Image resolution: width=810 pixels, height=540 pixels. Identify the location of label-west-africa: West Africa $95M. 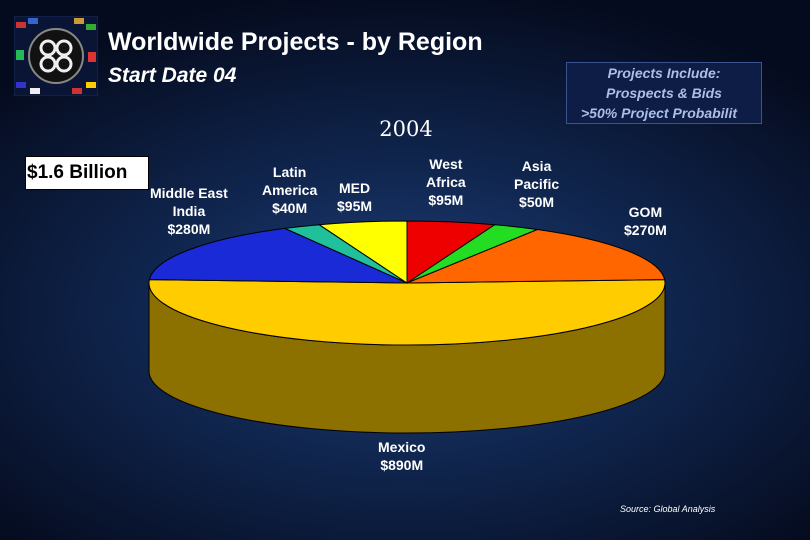
(446, 182).